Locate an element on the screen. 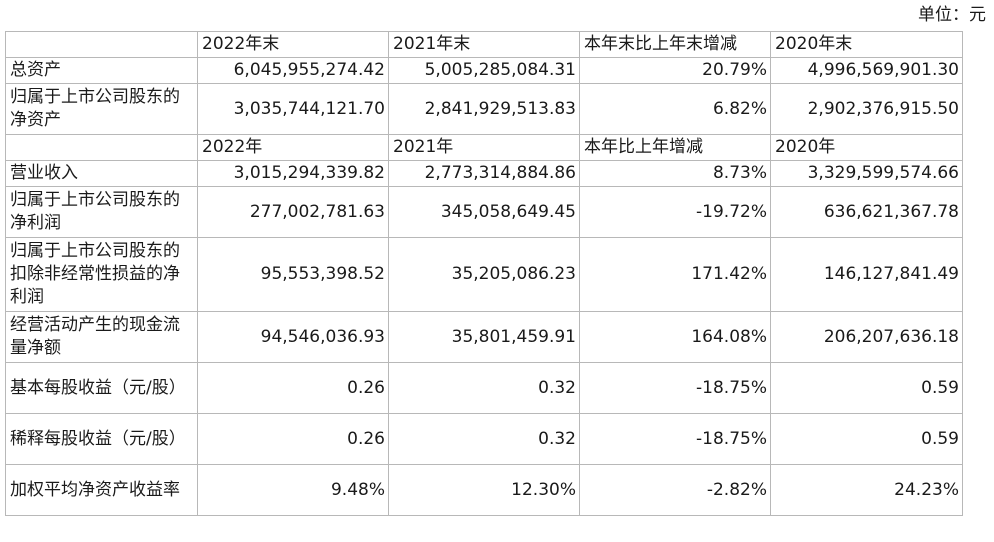 This screenshot has width=994, height=542. header-cell-2020: 2020年 is located at coordinates (866, 147).